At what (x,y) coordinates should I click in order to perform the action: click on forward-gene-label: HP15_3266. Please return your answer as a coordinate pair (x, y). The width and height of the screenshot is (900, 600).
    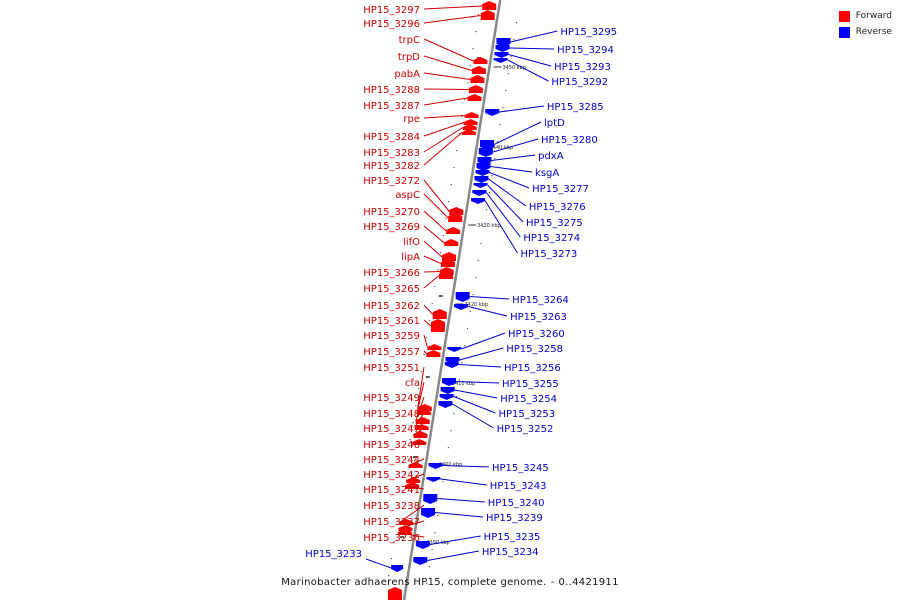
    Looking at the image, I should click on (391, 273).